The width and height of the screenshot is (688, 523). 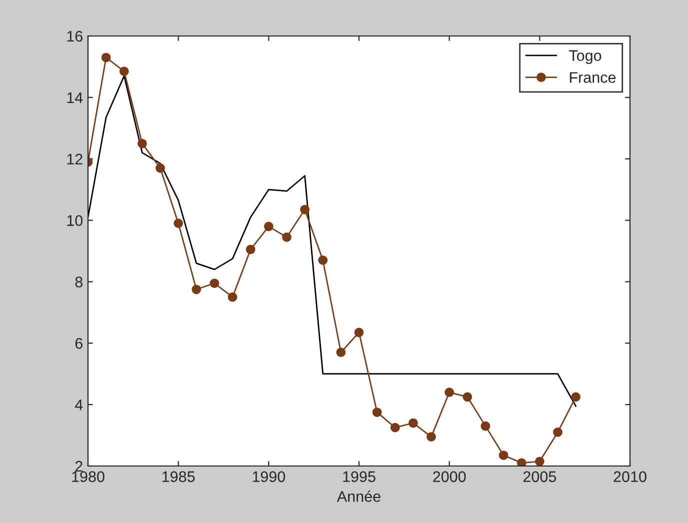 What do you see at coordinates (74, 159) in the screenshot?
I see `y-tick-label: 12` at bounding box center [74, 159].